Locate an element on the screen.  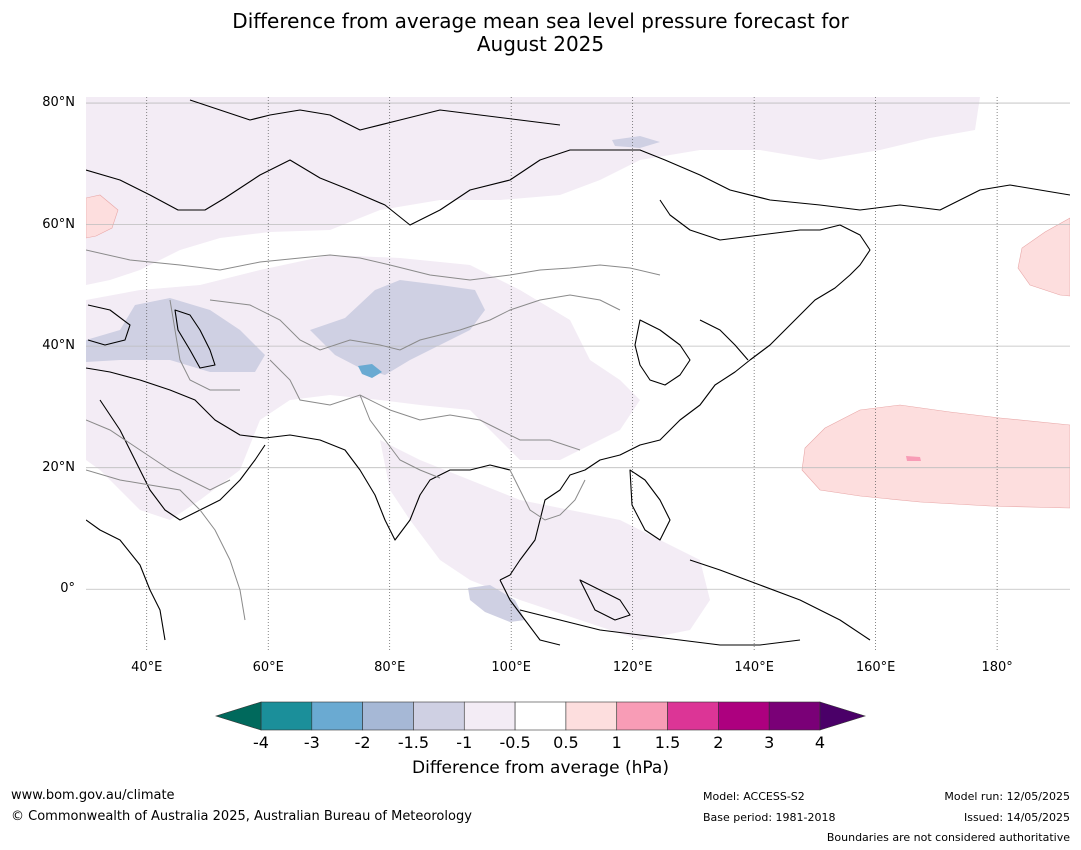
longitude-label: 100°E is located at coordinates (511, 667).